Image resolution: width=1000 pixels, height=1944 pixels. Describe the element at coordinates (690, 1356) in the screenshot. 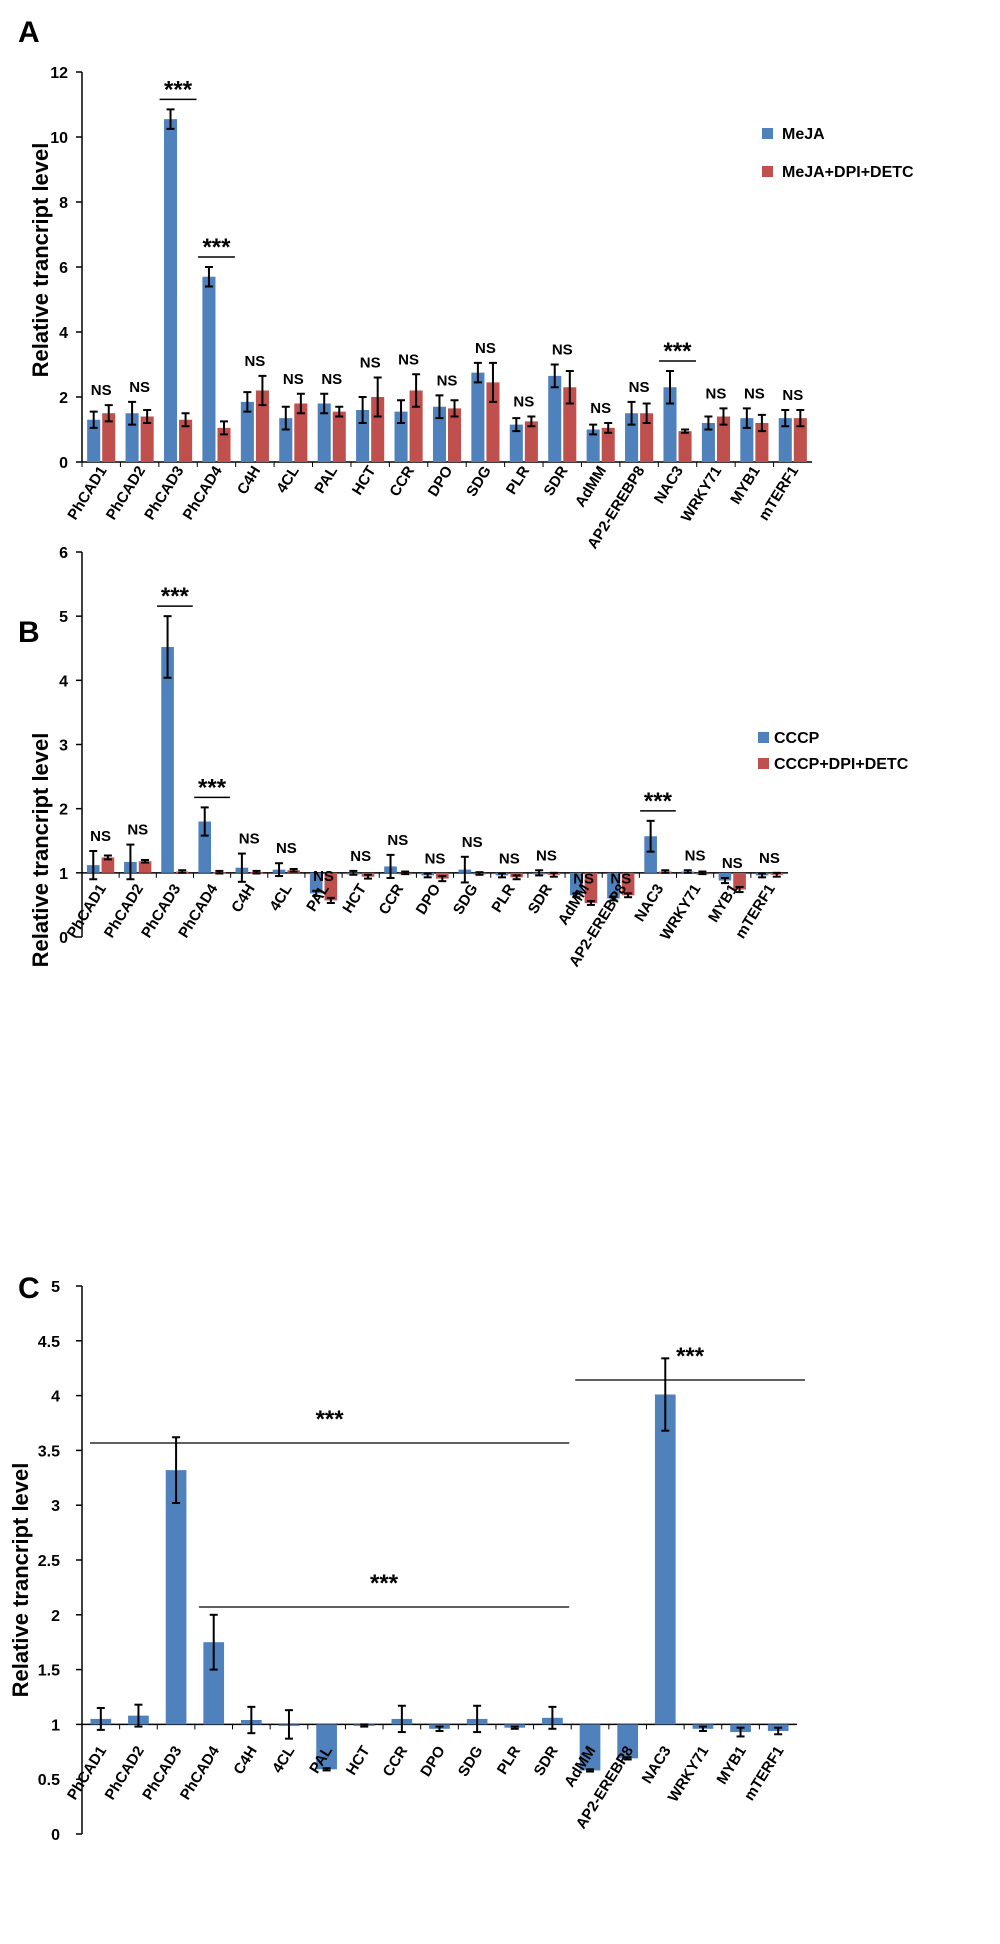

I see `panel-c-group-sig-stars-3: ***` at that location.